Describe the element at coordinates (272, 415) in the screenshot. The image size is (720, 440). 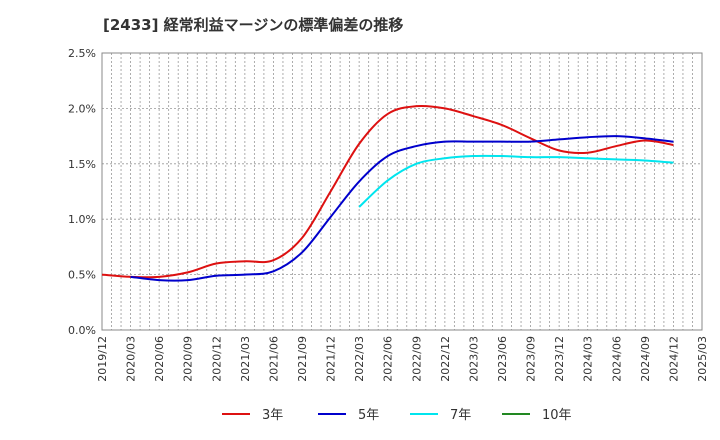
I see `legend-label-0: 3年` at that location.